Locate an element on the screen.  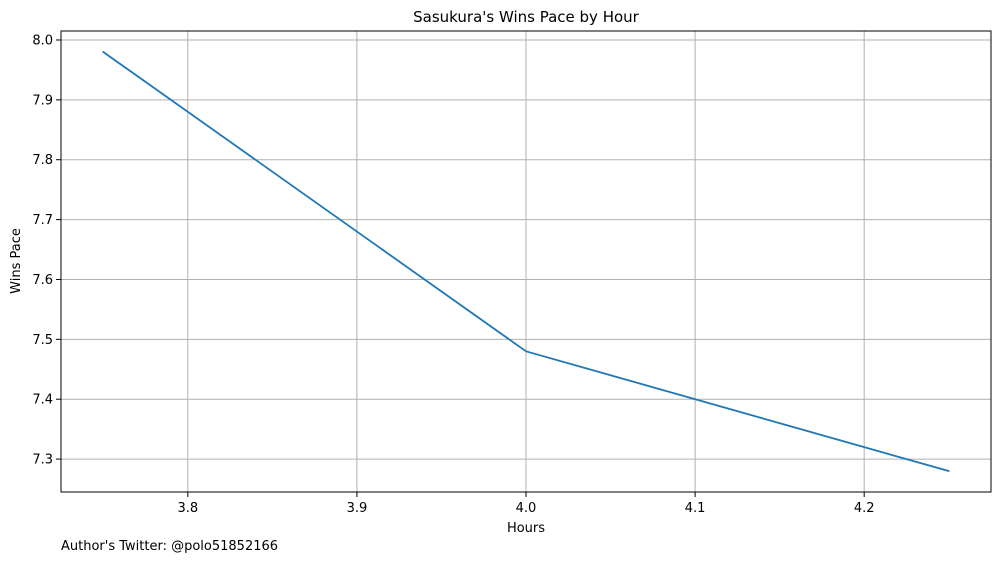
x-axis-ticks: 3.8 3.9 4.0 4.1 4.2 is located at coordinates (526, 504).